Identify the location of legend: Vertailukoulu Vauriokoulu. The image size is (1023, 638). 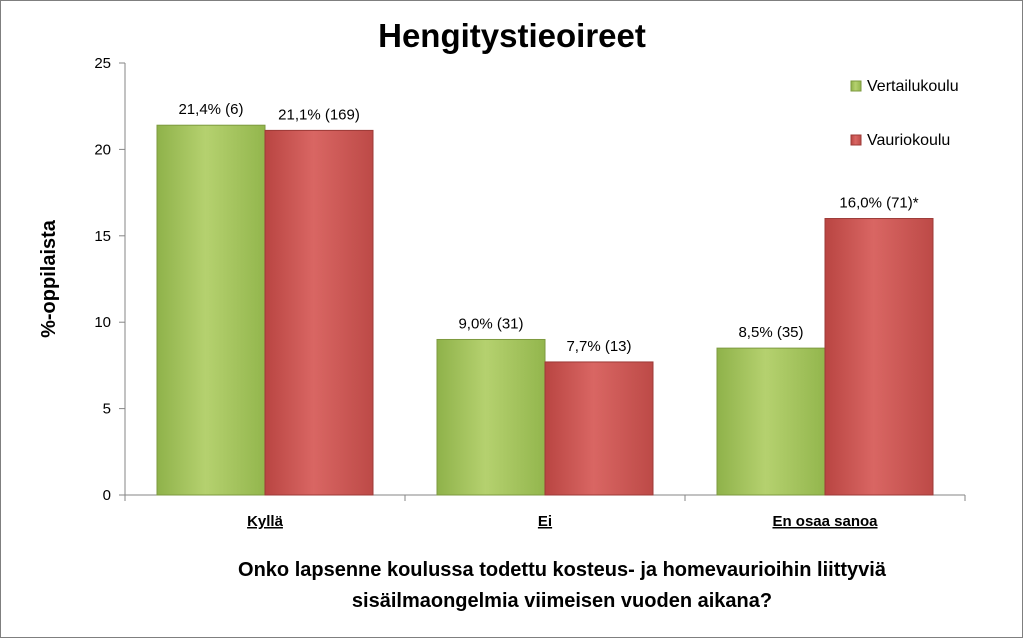
(904, 113).